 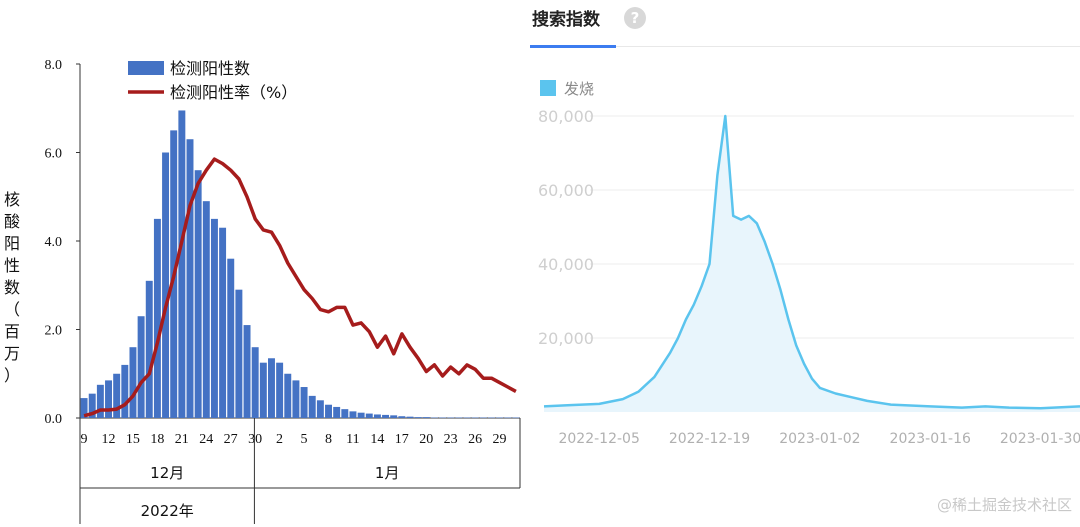 I want to click on x-tick-label: 24, so click(x=206, y=439).